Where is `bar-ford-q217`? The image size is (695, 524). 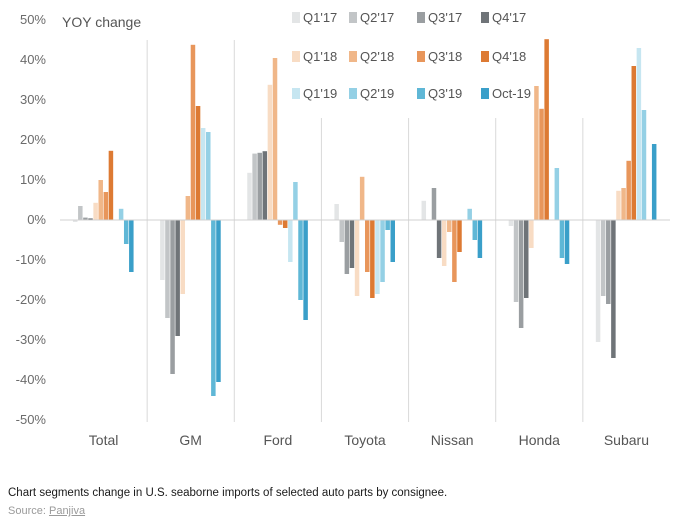
bar-ford-q217 is located at coordinates (254, 186).